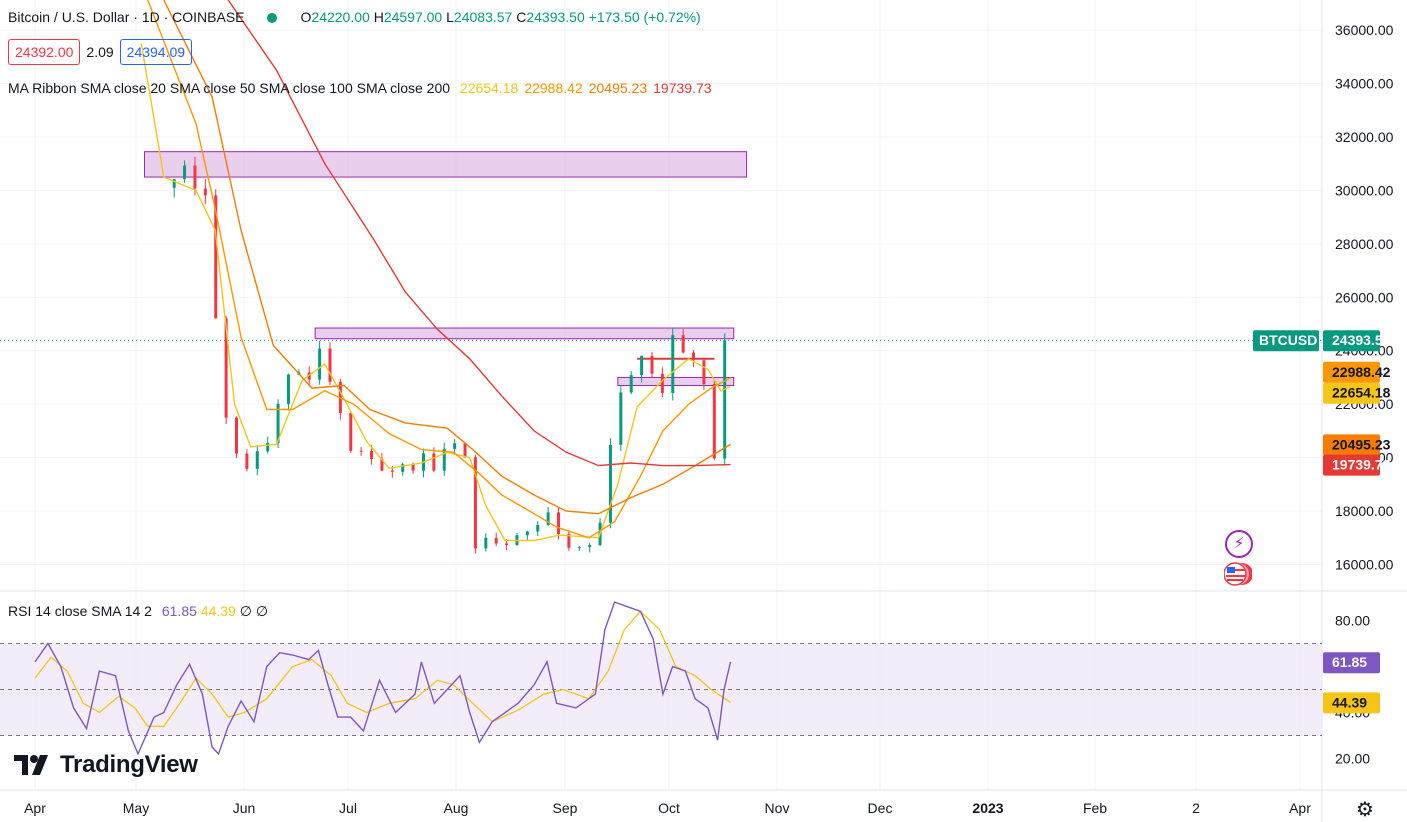 The height and width of the screenshot is (822, 1407). Describe the element at coordinates (682, 88) in the screenshot. I see `sma-200-value: 19739.73` at that location.